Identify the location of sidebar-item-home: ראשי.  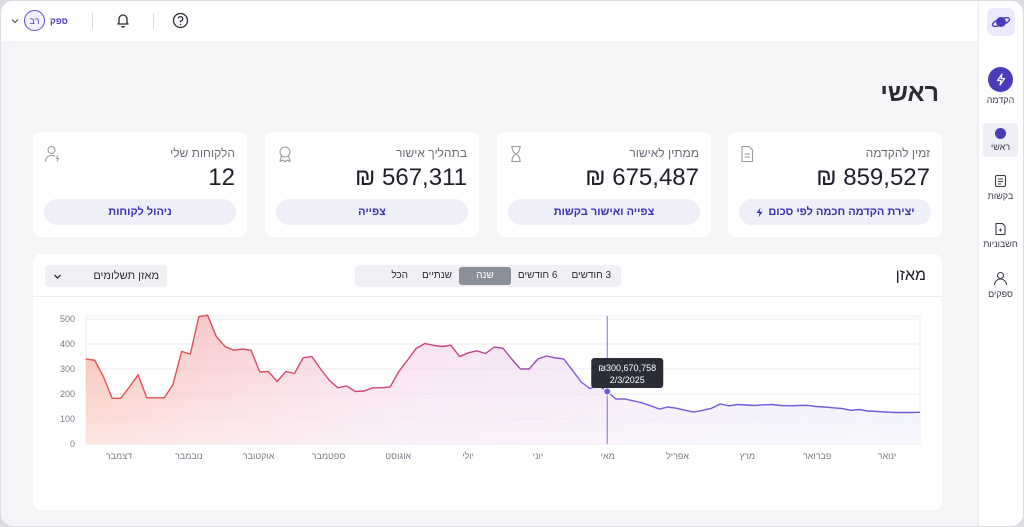
(1000, 140).